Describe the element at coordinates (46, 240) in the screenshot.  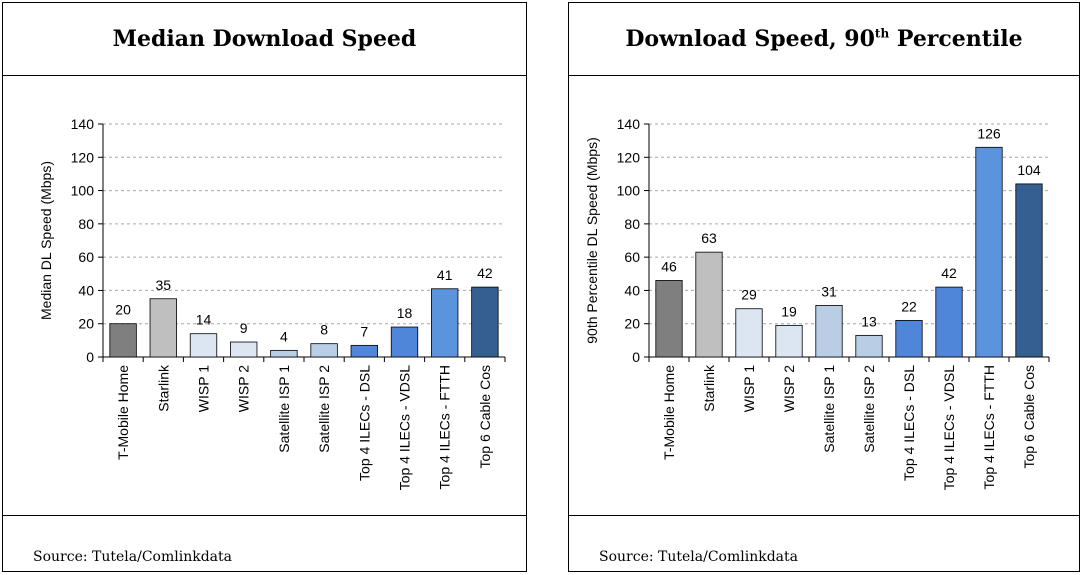
I see `y-axis-label: Median DL Speed (Mbps)` at that location.